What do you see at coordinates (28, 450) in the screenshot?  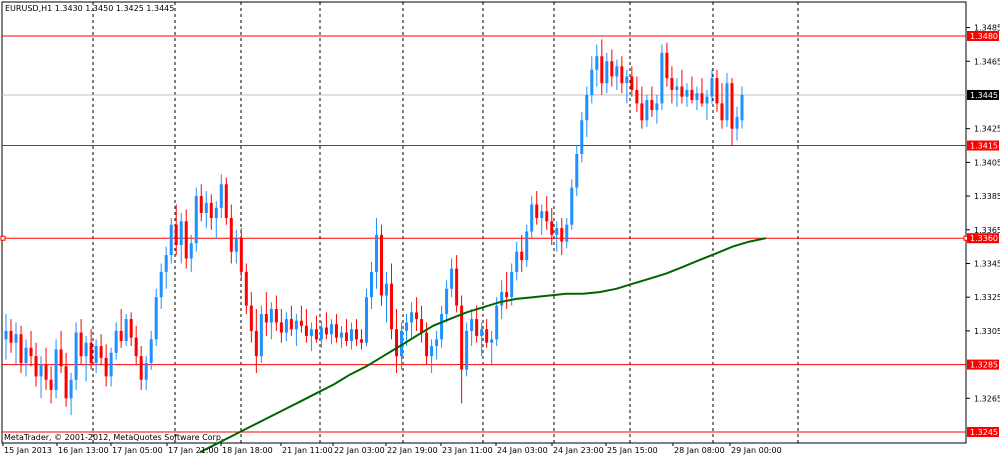 I see `time-axis-label: 15 Jan 2013` at bounding box center [28, 450].